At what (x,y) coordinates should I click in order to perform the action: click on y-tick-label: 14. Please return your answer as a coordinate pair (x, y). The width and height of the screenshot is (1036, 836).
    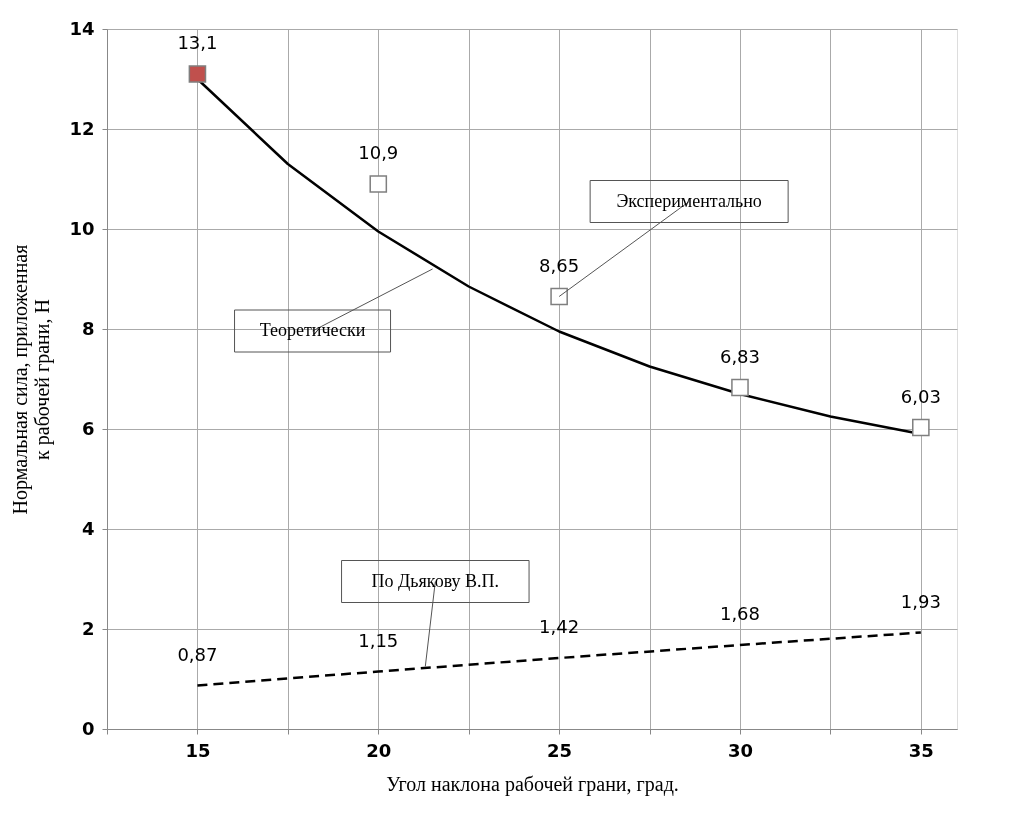
    Looking at the image, I should click on (82, 28).